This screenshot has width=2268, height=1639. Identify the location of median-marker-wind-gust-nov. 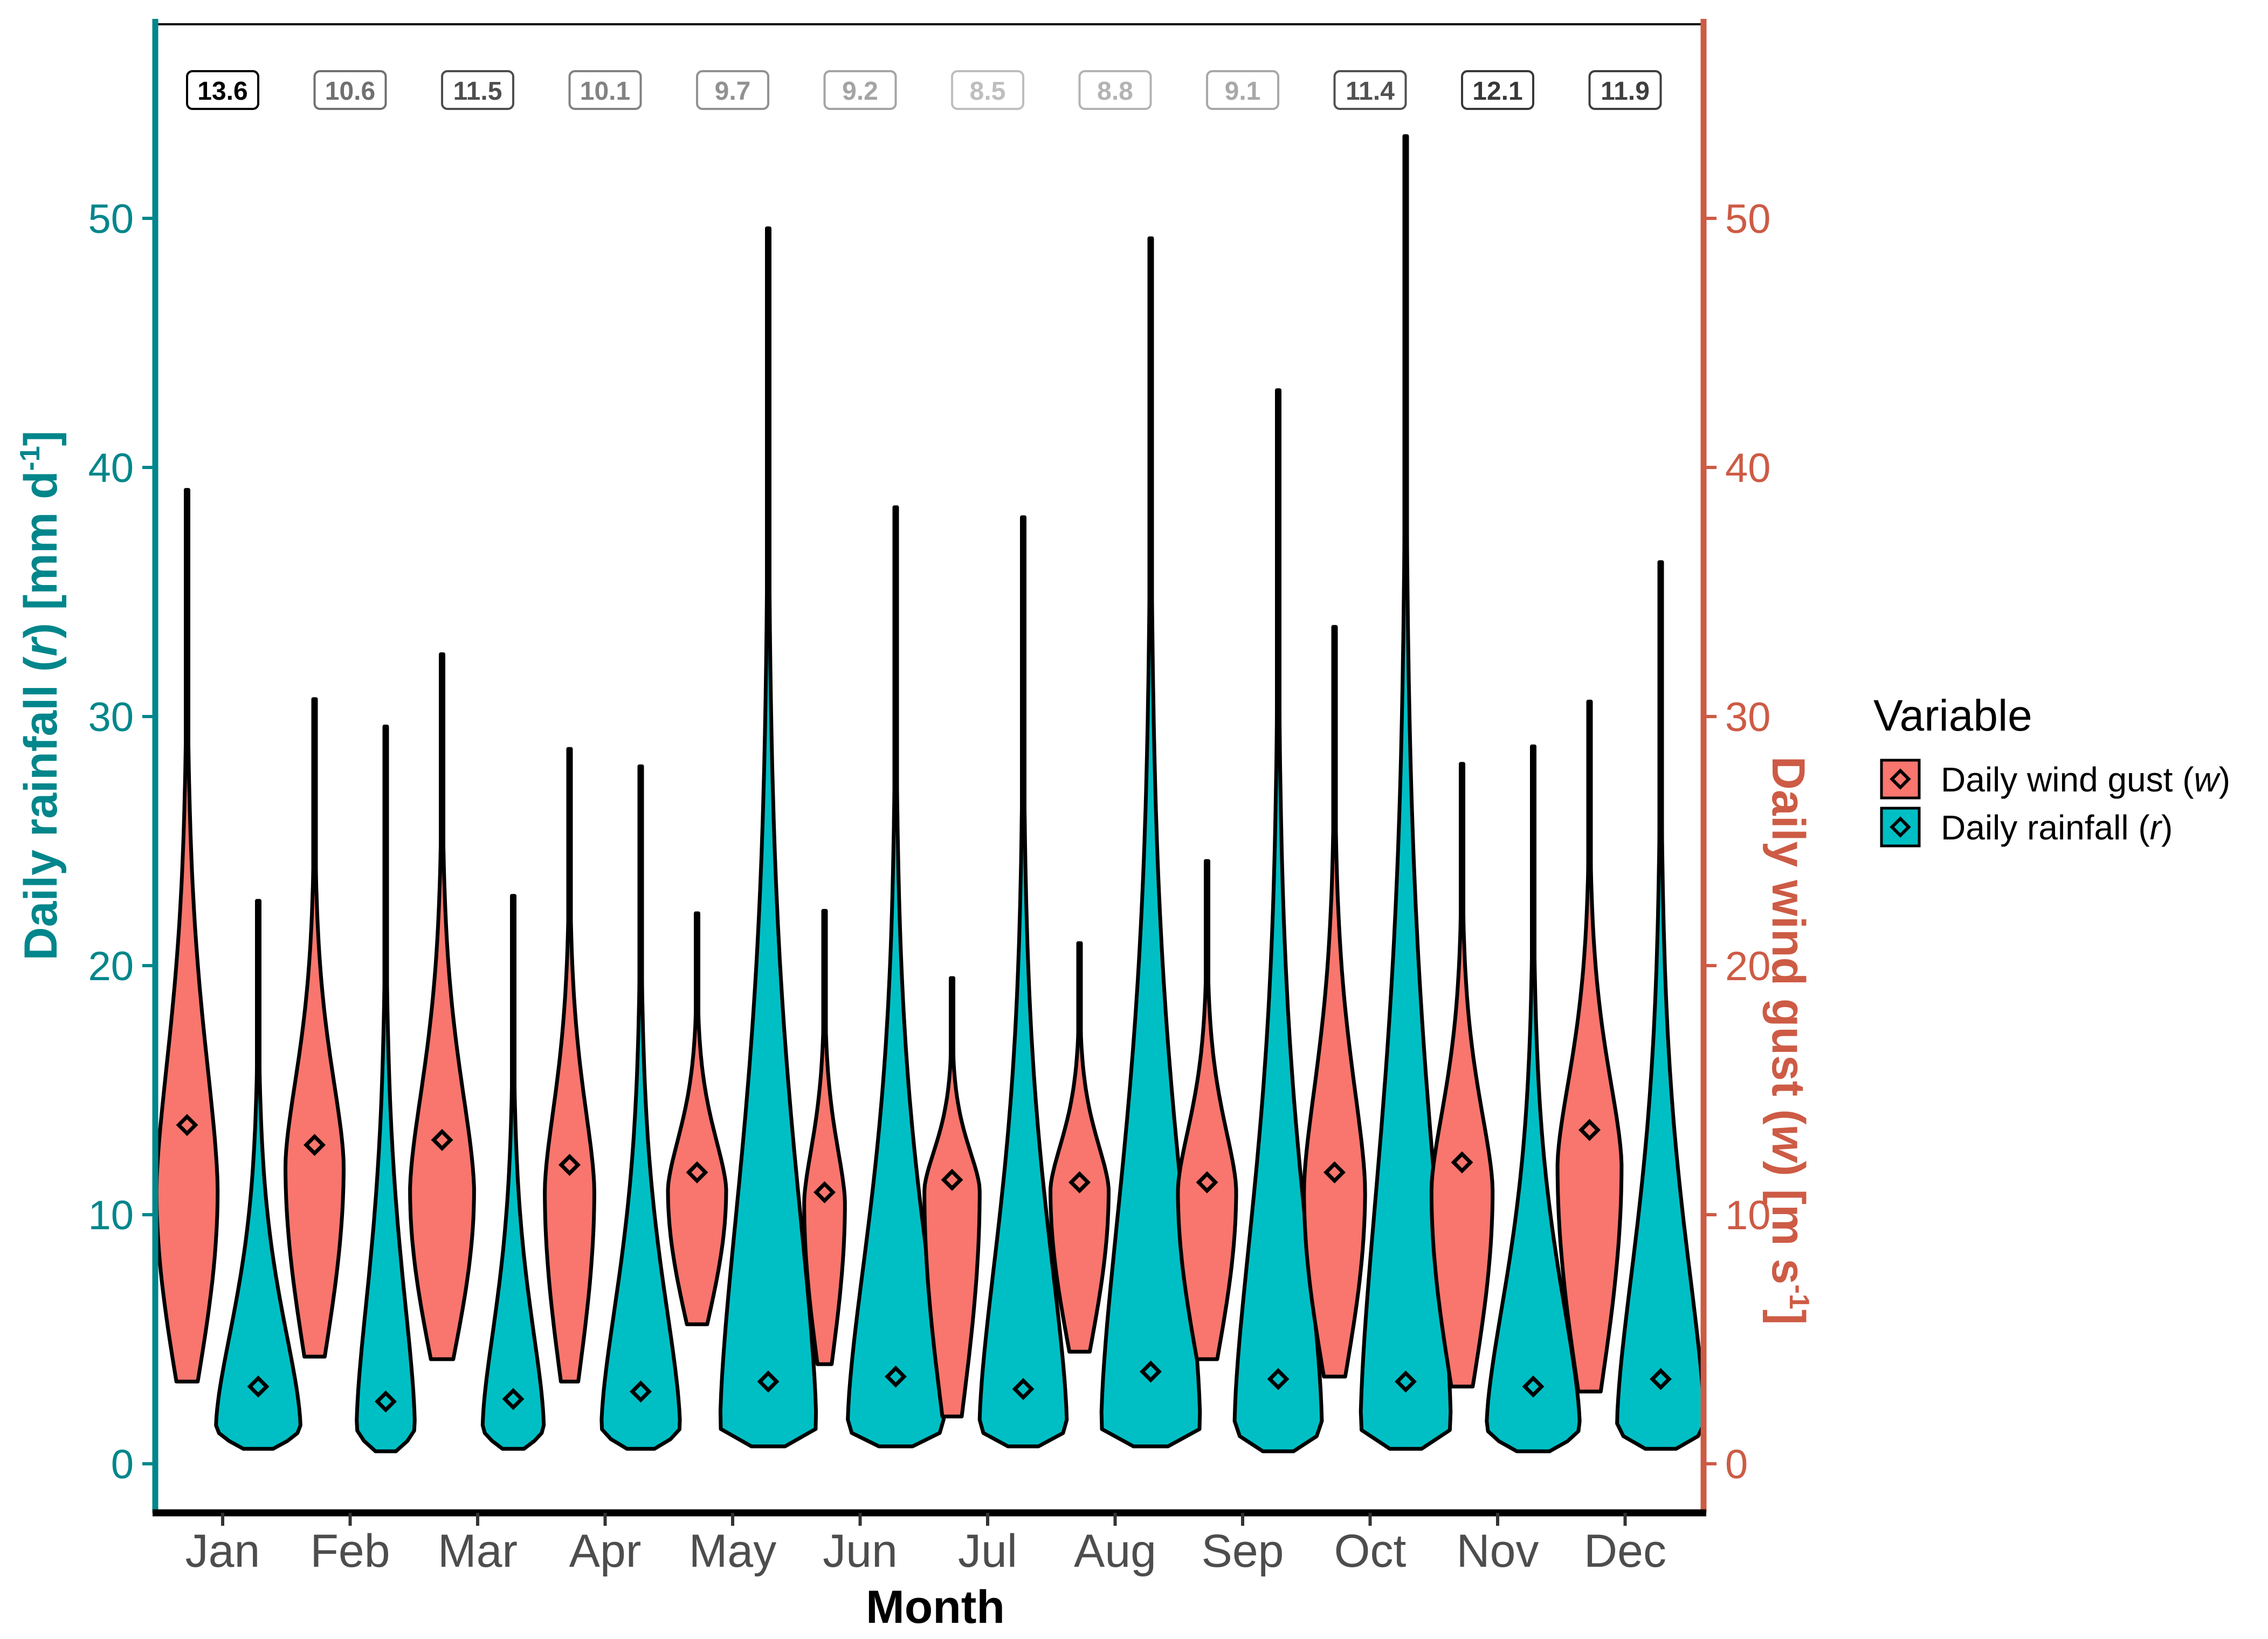
(1462, 1162).